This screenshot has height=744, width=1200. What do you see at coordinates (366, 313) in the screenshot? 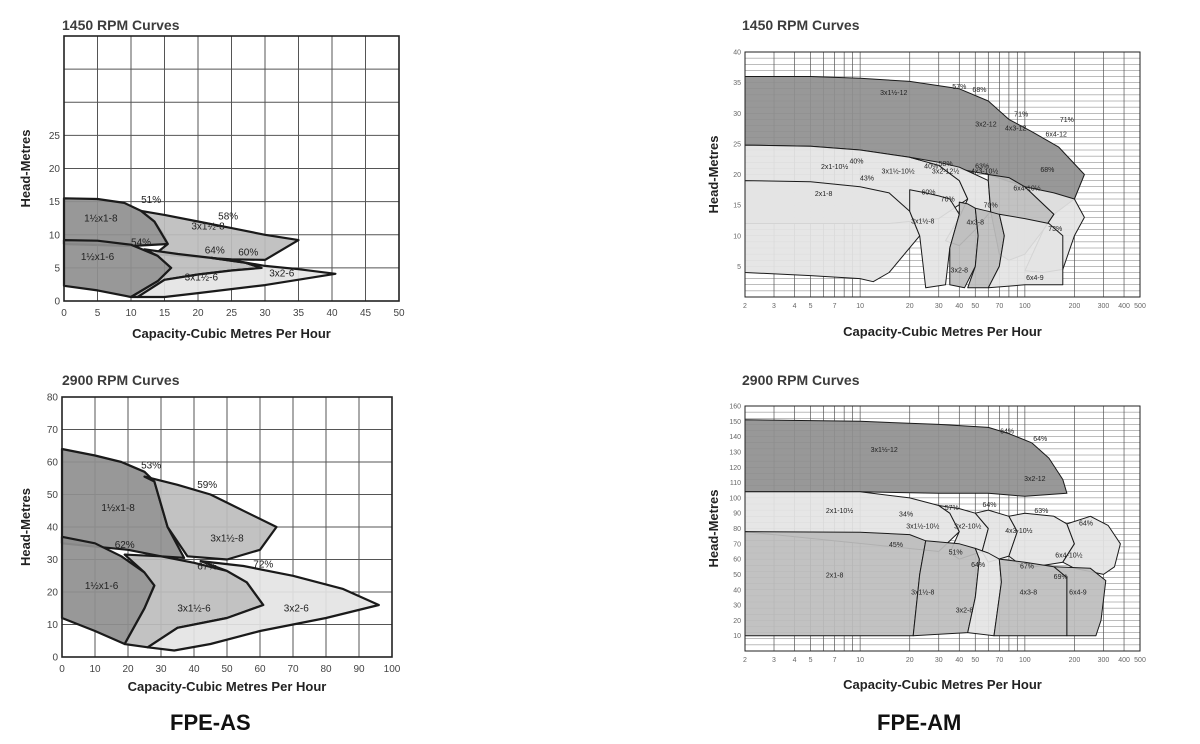
I see `x-tick-label: 45` at bounding box center [366, 313].